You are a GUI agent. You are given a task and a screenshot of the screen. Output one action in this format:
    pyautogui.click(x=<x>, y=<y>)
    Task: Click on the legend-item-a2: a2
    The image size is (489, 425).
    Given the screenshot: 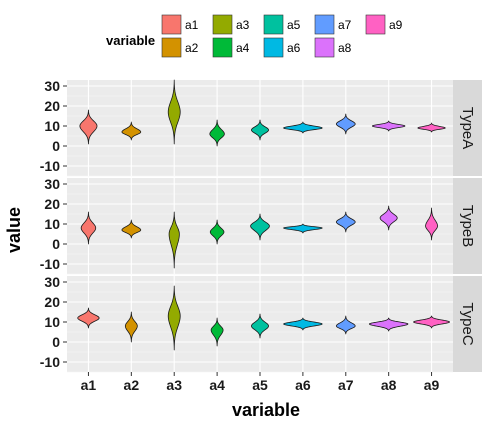 What is the action you would take?
    pyautogui.click(x=180, y=47)
    